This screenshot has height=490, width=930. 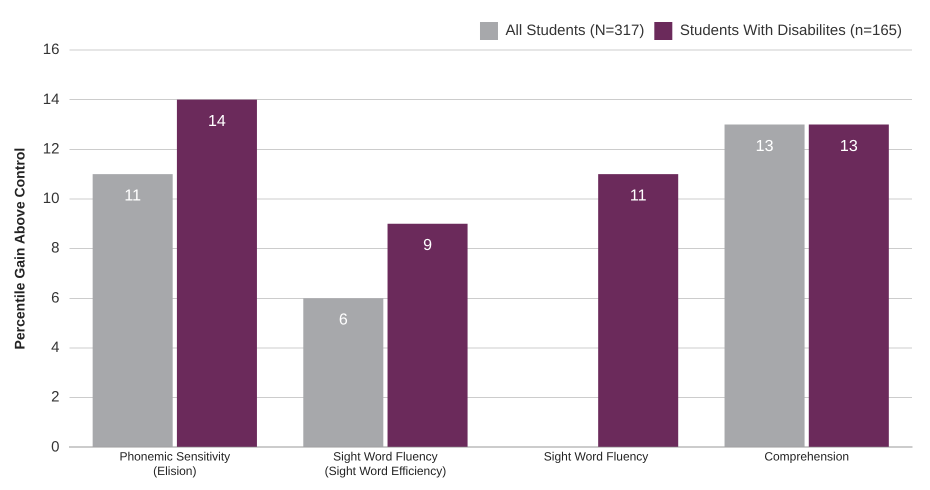 I want to click on x-tick-label: Phonemic Sensitivity (Elision), so click(x=174, y=464).